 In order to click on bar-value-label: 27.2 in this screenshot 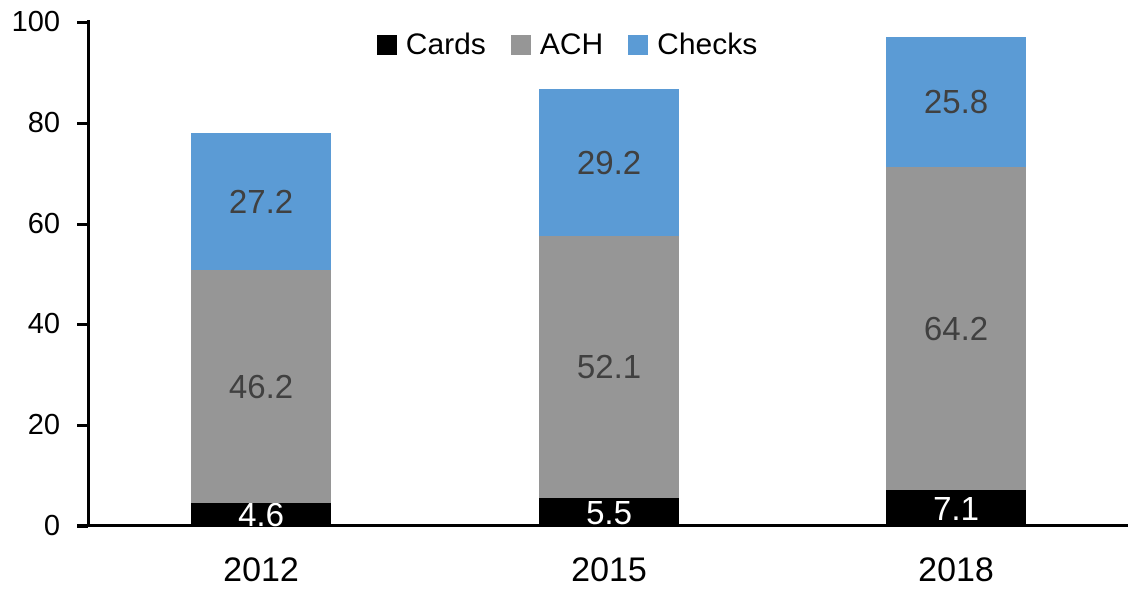, I will do `click(261, 201)`.